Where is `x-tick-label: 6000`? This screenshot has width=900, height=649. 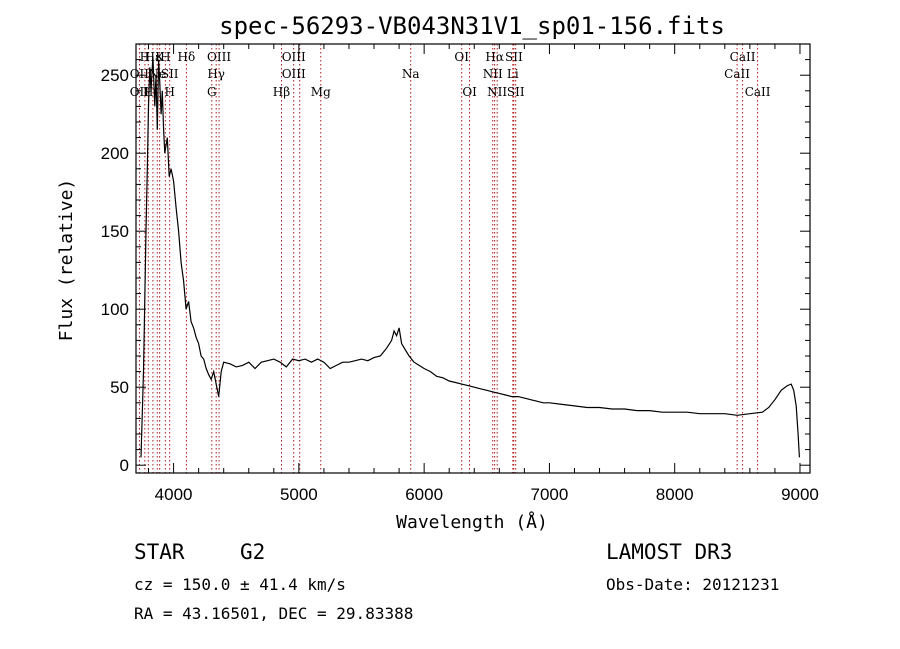 x-tick-label: 6000 is located at coordinates (424, 494).